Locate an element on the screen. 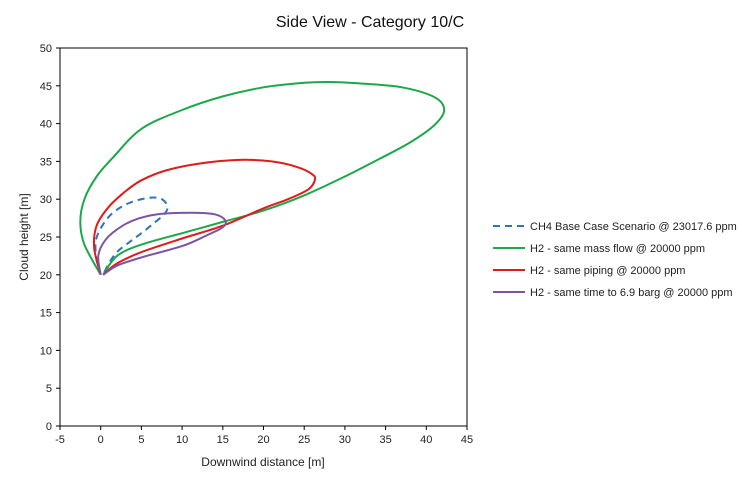 The height and width of the screenshot is (485, 740). x-tick-label: -5 is located at coordinates (60, 440).